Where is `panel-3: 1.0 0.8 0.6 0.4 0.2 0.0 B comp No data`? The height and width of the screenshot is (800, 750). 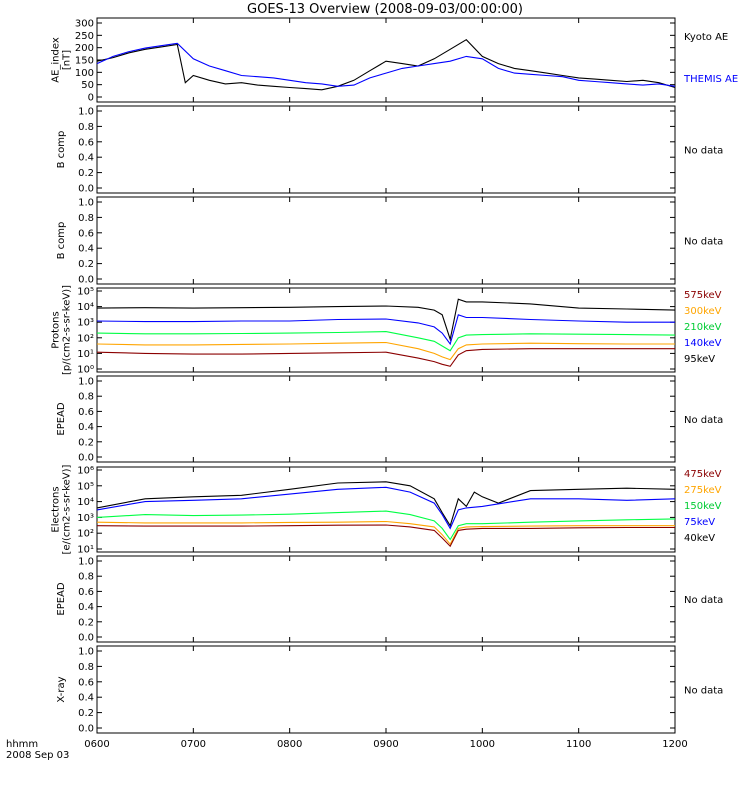
panel-3: 1.0 0.8 0.6 0.4 0.2 0.0 B comp No data is located at coordinates (389, 241).